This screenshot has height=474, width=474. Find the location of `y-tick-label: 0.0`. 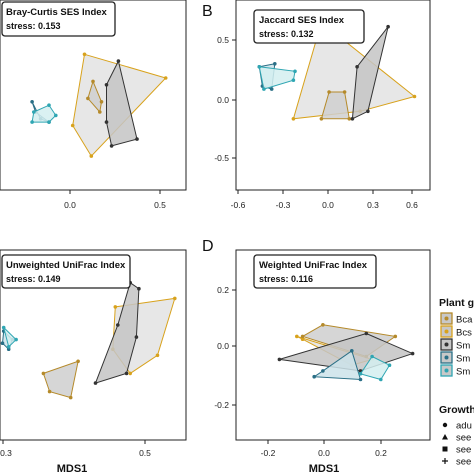

y-tick-label: 0.0 is located at coordinates (223, 346).